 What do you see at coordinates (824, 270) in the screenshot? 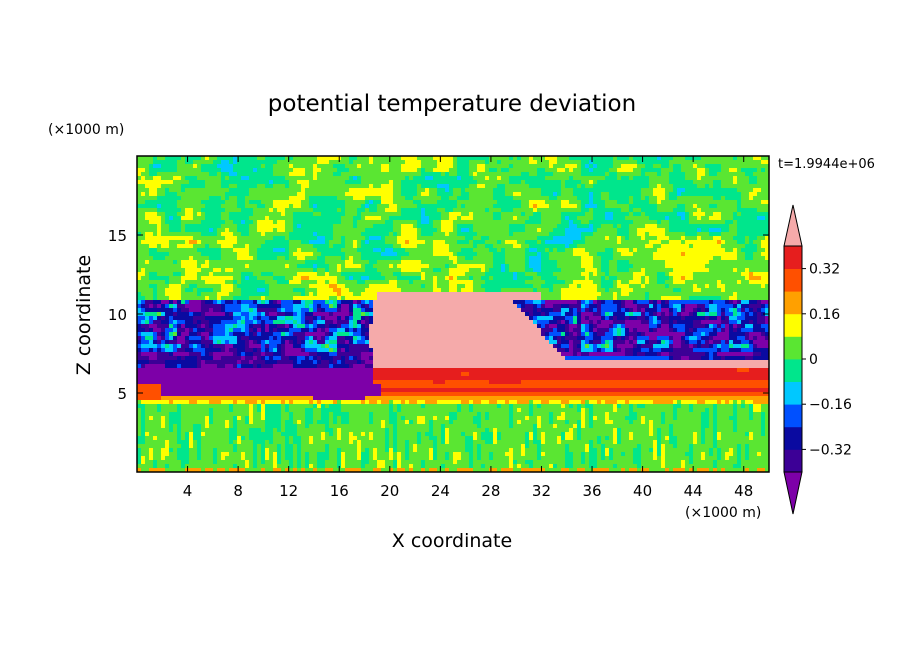
I see `colorbar-label: 0.32` at bounding box center [824, 270].